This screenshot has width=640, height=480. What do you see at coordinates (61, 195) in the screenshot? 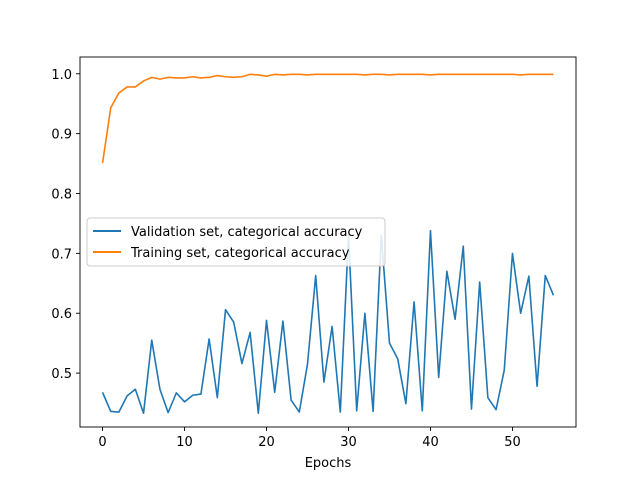
I see `y-tick-label: 0.8` at bounding box center [61, 195].